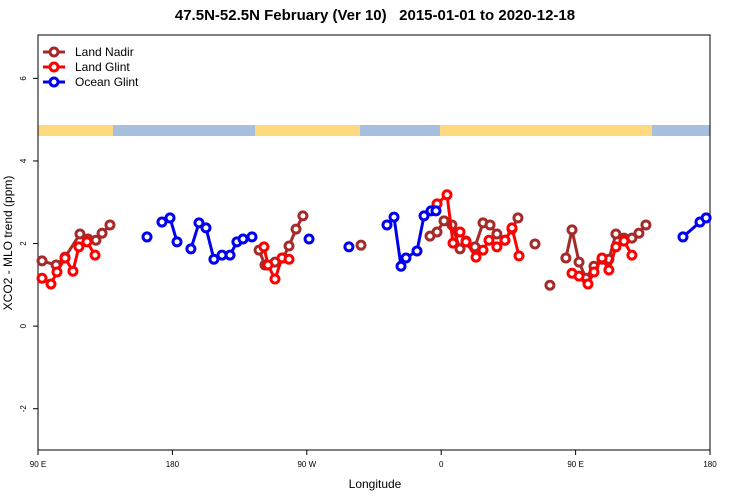 The width and height of the screenshot is (750, 500). Describe the element at coordinates (337, 239) in the screenshot. I see `series-line` at that location.